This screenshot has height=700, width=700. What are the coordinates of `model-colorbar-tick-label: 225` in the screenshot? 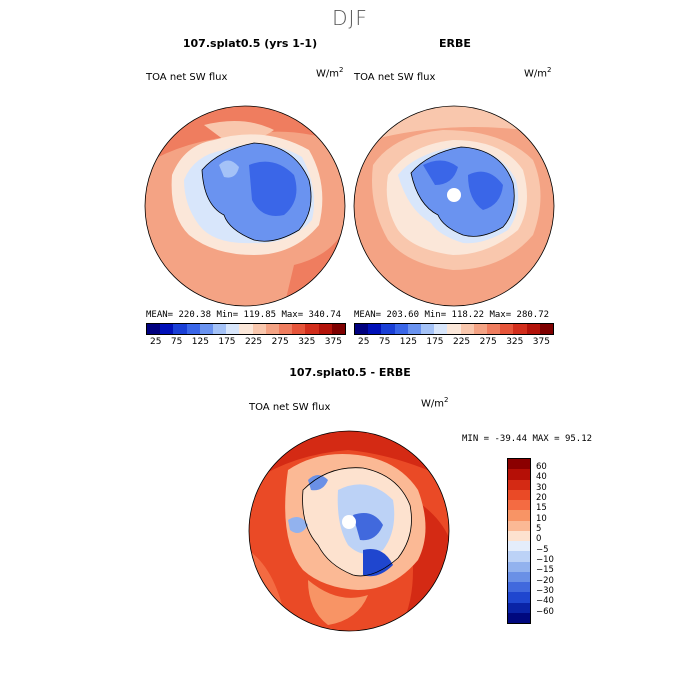 It's located at (253, 342).